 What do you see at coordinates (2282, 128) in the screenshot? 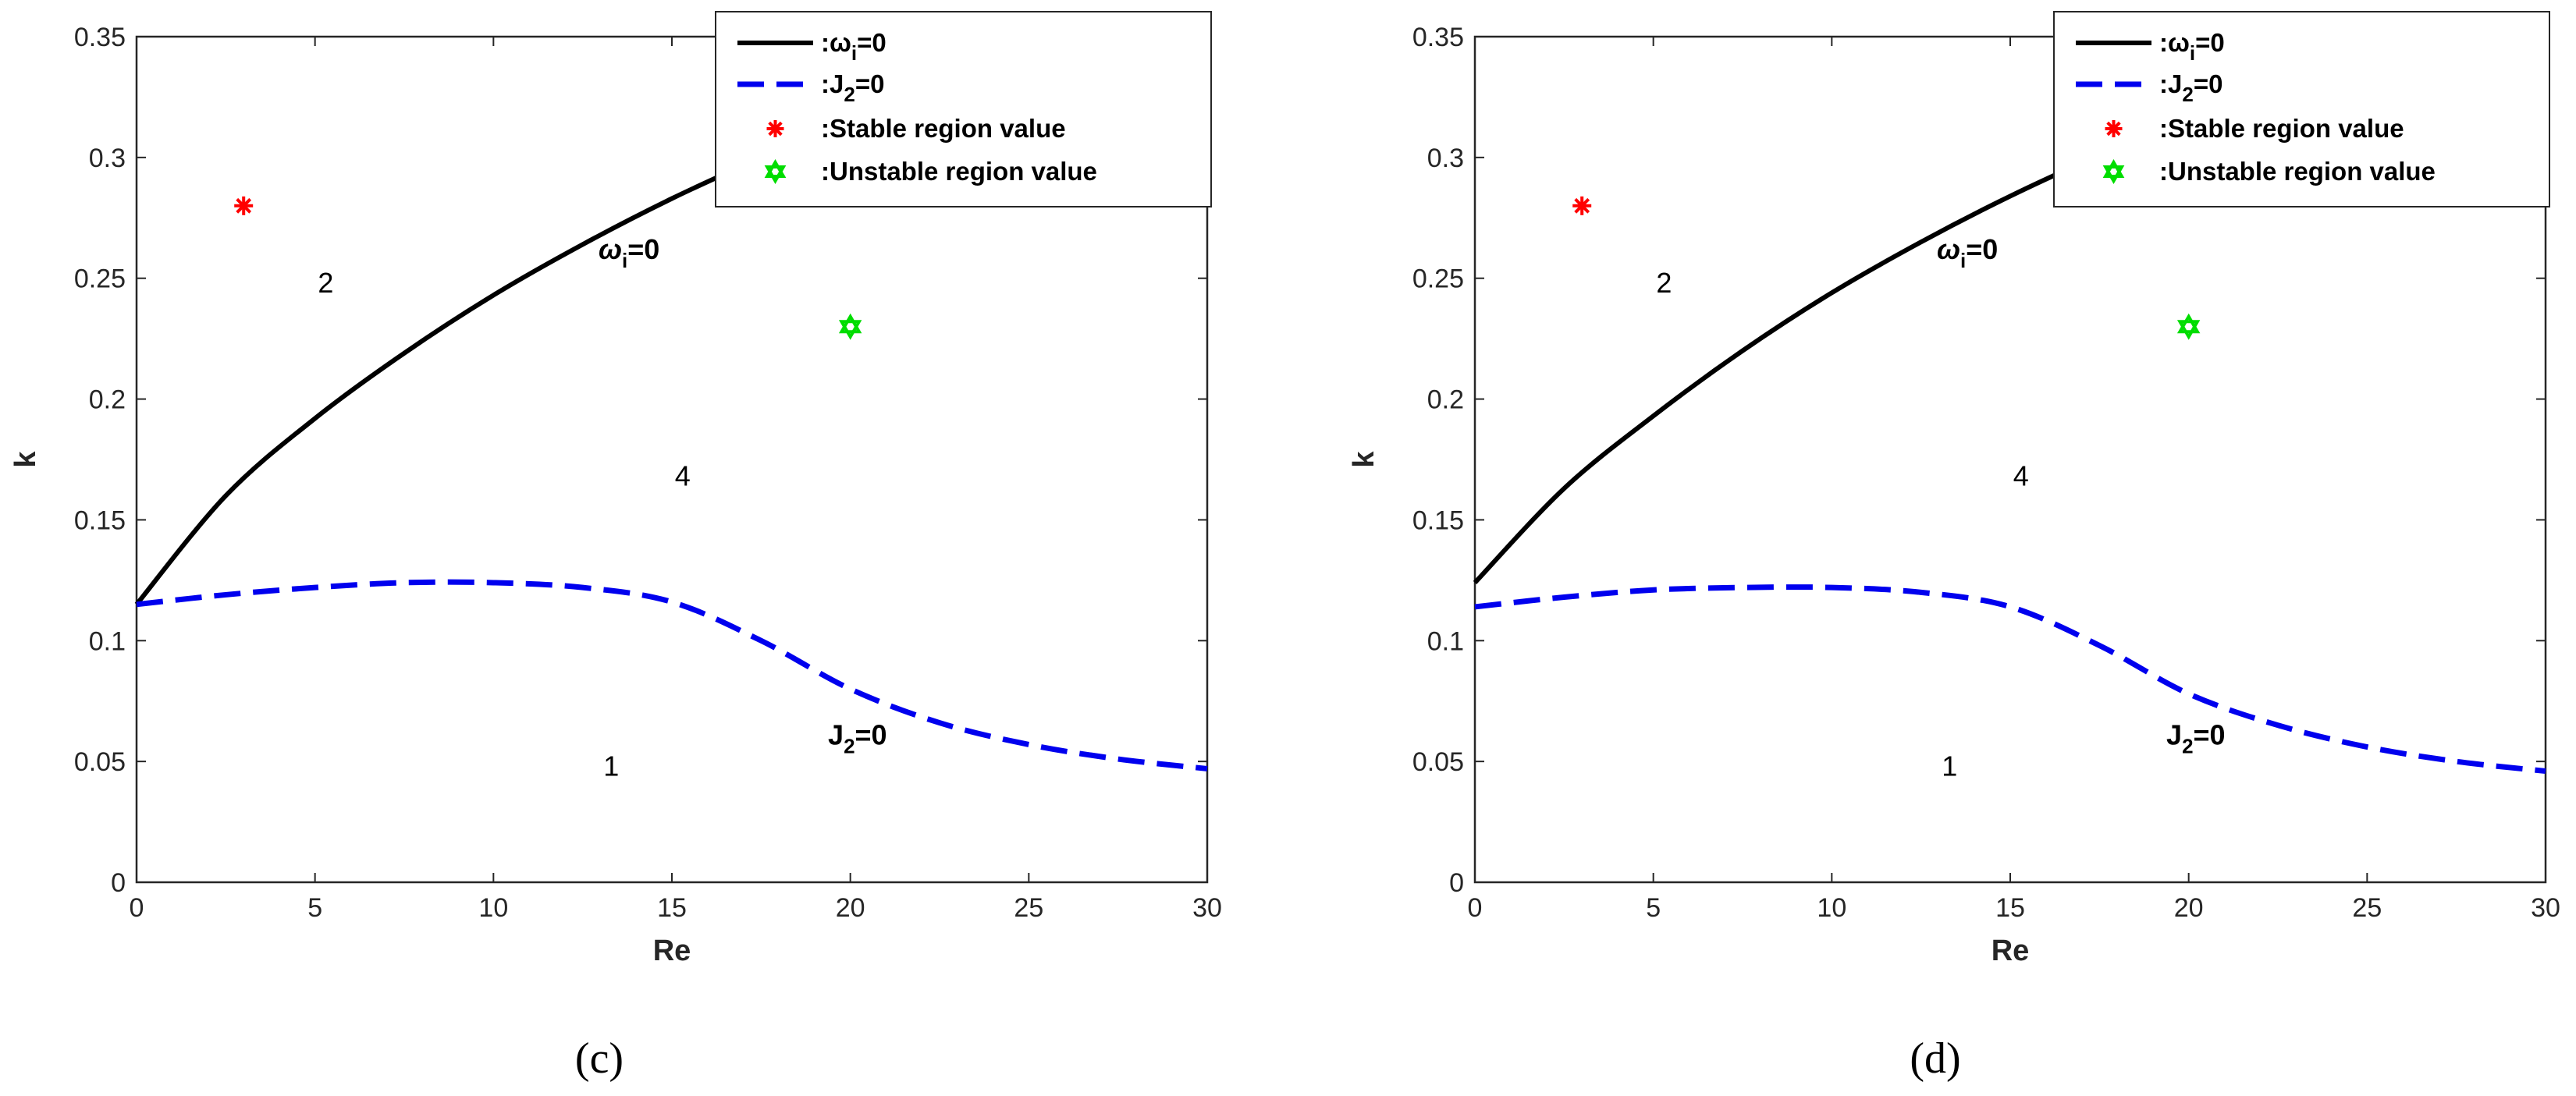
I see `legend-label-stable: :Stable region value` at bounding box center [2282, 128].